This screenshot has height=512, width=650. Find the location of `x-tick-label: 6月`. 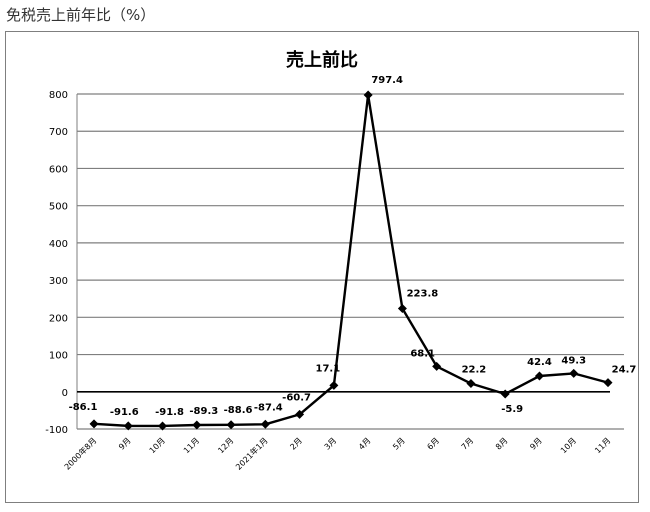

x-tick-label: 6月 is located at coordinates (433, 444).